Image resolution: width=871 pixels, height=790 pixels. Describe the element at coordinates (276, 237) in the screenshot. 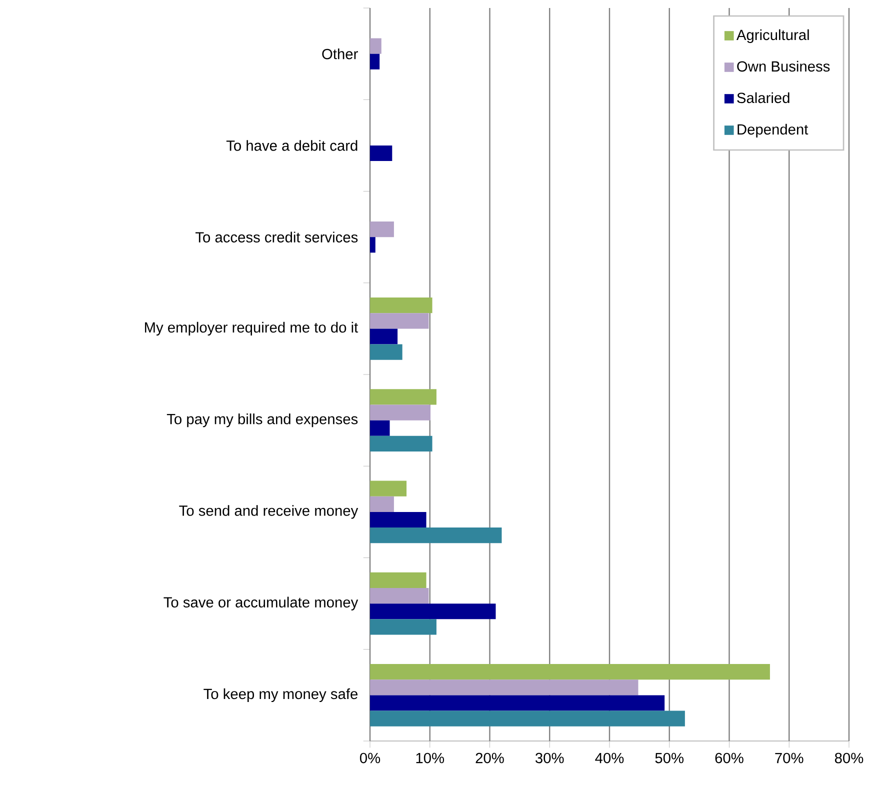

I see `y-tick-label: To access credit services` at that location.